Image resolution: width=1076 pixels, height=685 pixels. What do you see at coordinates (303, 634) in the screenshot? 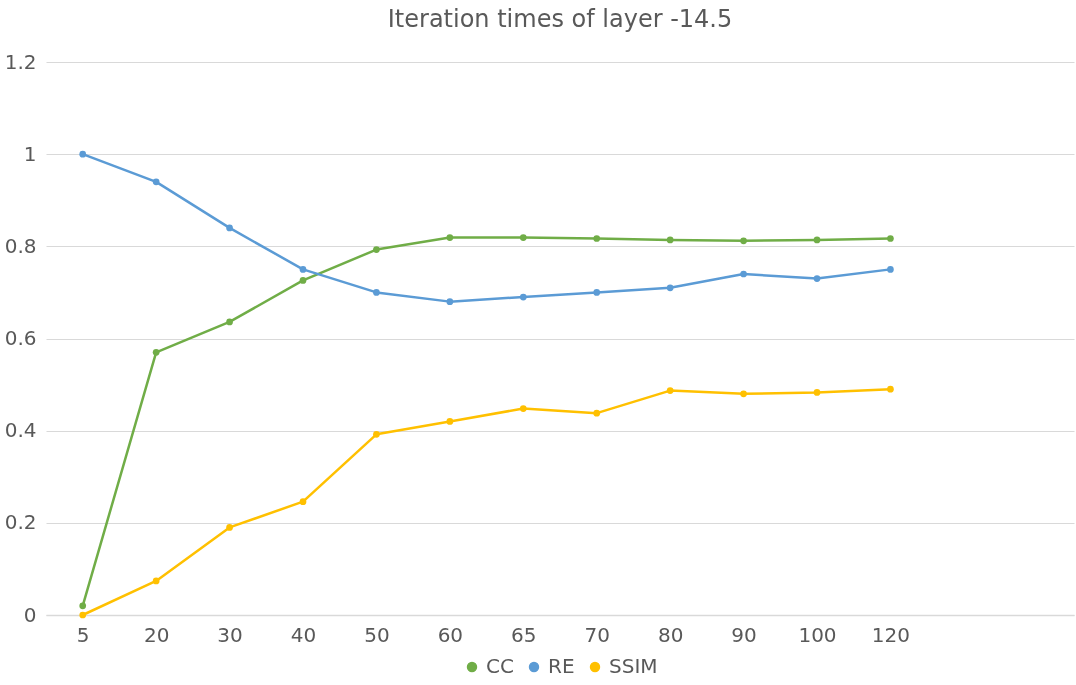
I see `x-tick-label: 40` at bounding box center [303, 634].